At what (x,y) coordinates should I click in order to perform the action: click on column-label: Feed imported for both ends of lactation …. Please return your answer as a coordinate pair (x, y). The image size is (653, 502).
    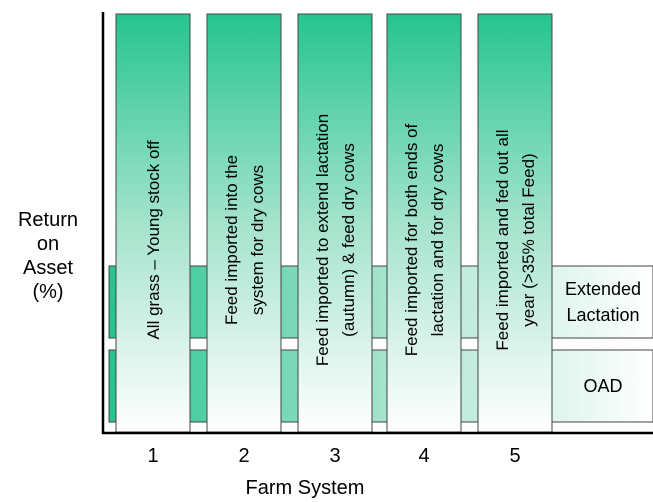
    Looking at the image, I should click on (424, 239).